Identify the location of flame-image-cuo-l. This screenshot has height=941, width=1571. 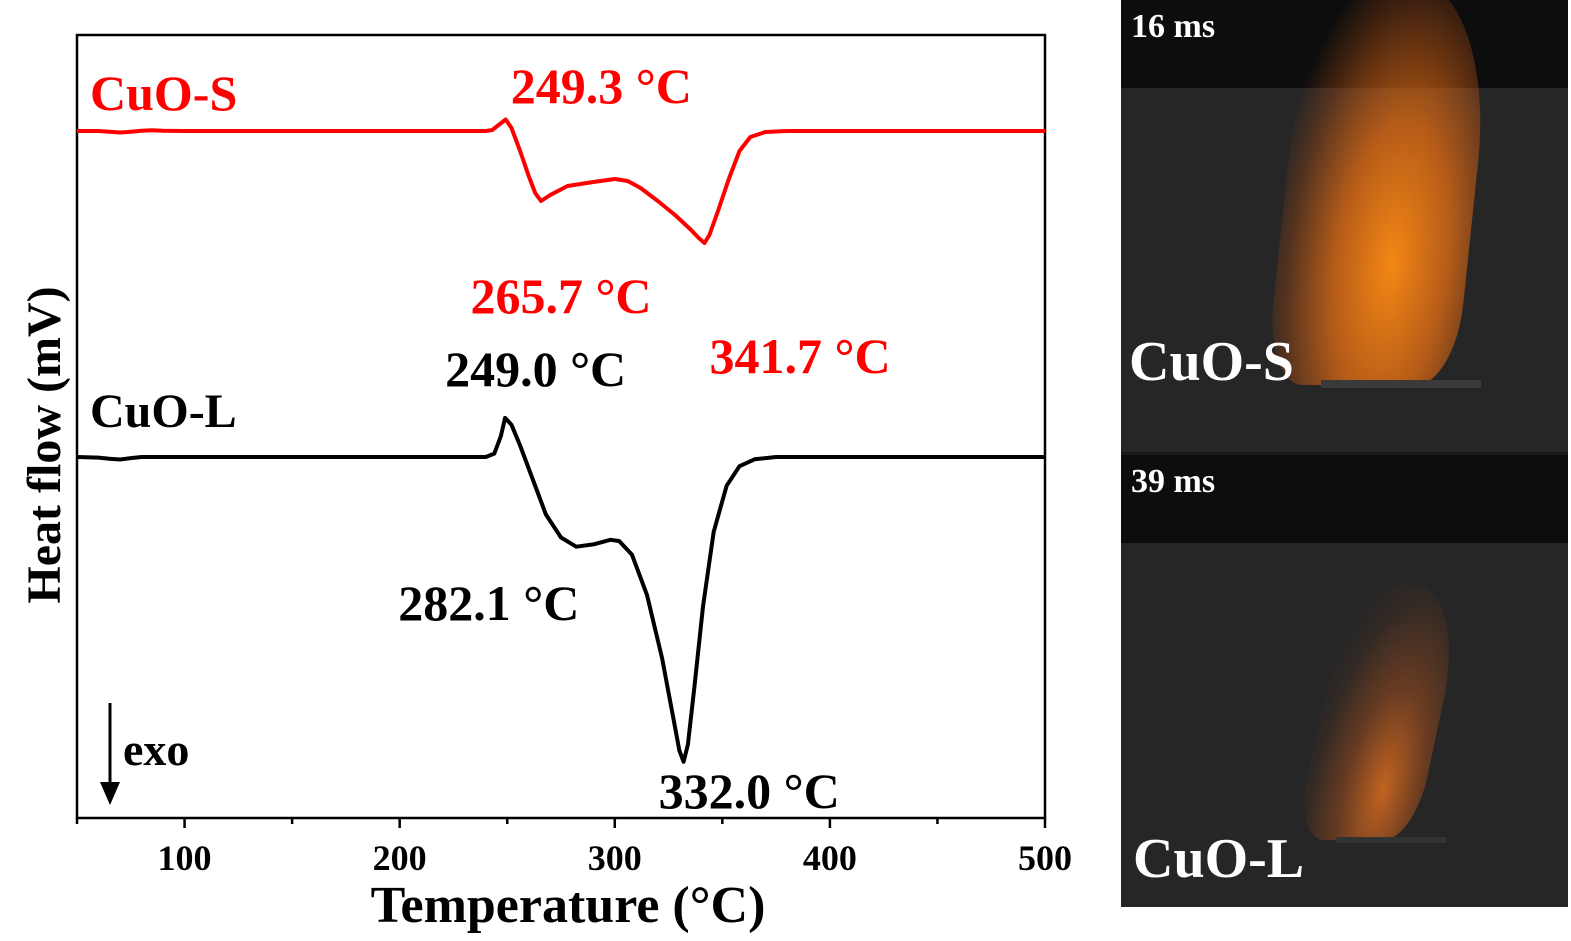
(1381, 712).